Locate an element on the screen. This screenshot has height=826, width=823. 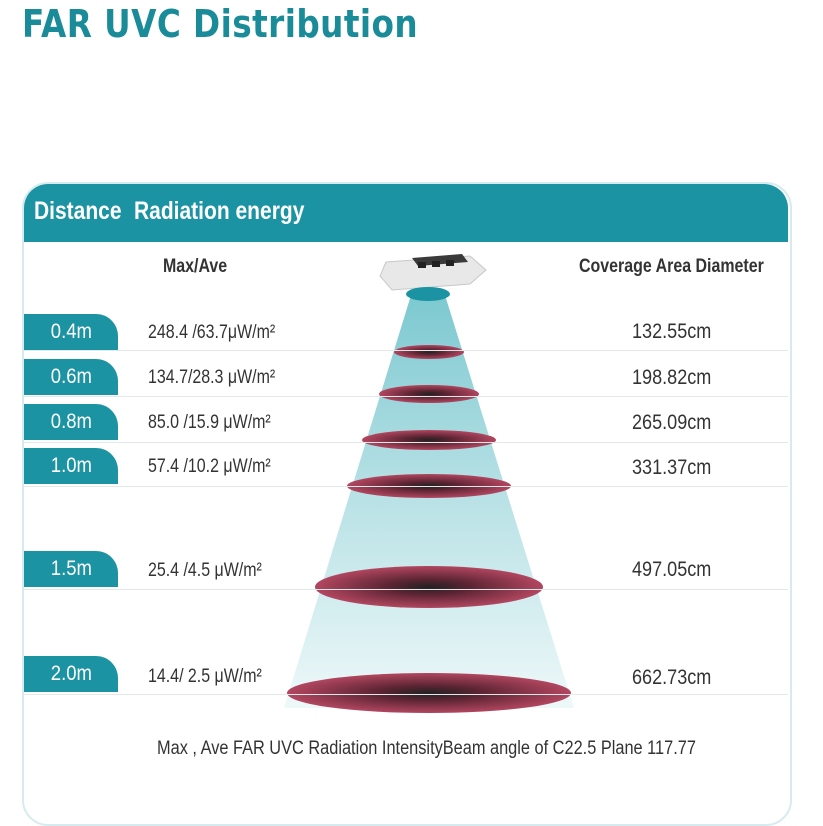
distance-tag: 0.6m is located at coordinates (71, 377).